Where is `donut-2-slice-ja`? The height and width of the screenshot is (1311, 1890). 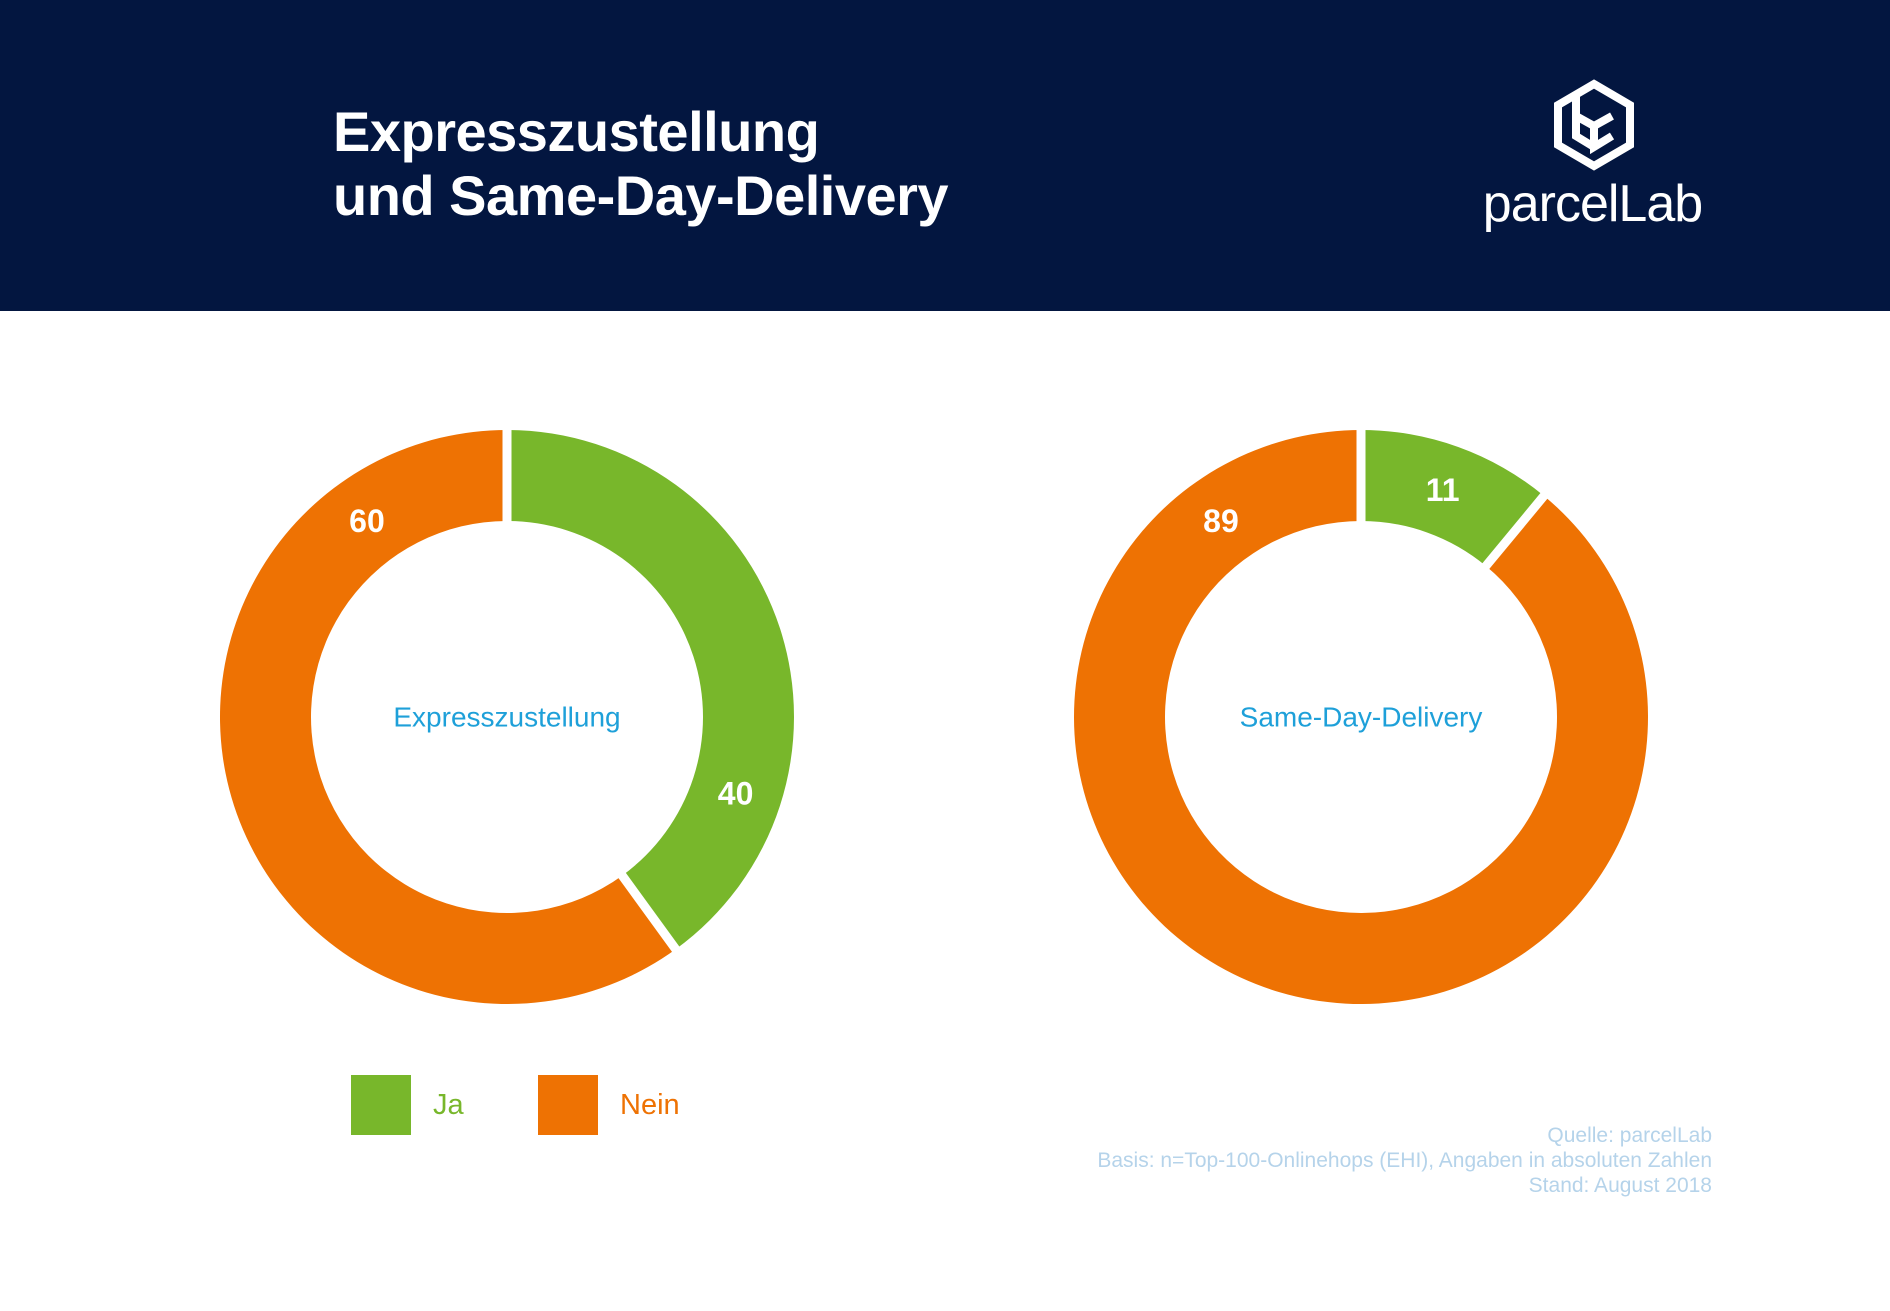 donut-2-slice-ja is located at coordinates (1452, 498).